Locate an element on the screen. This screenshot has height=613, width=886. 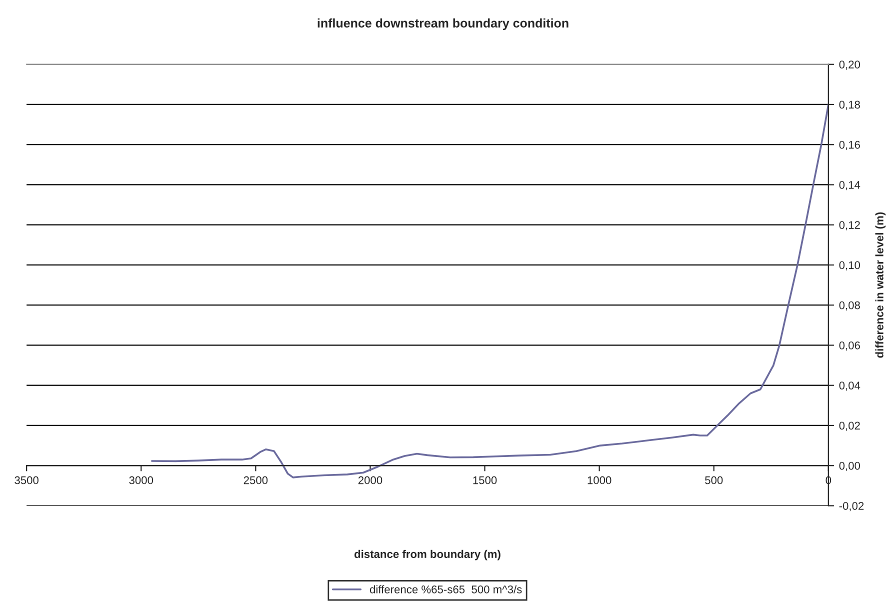
x-tick-label: 2500 is located at coordinates (256, 480).